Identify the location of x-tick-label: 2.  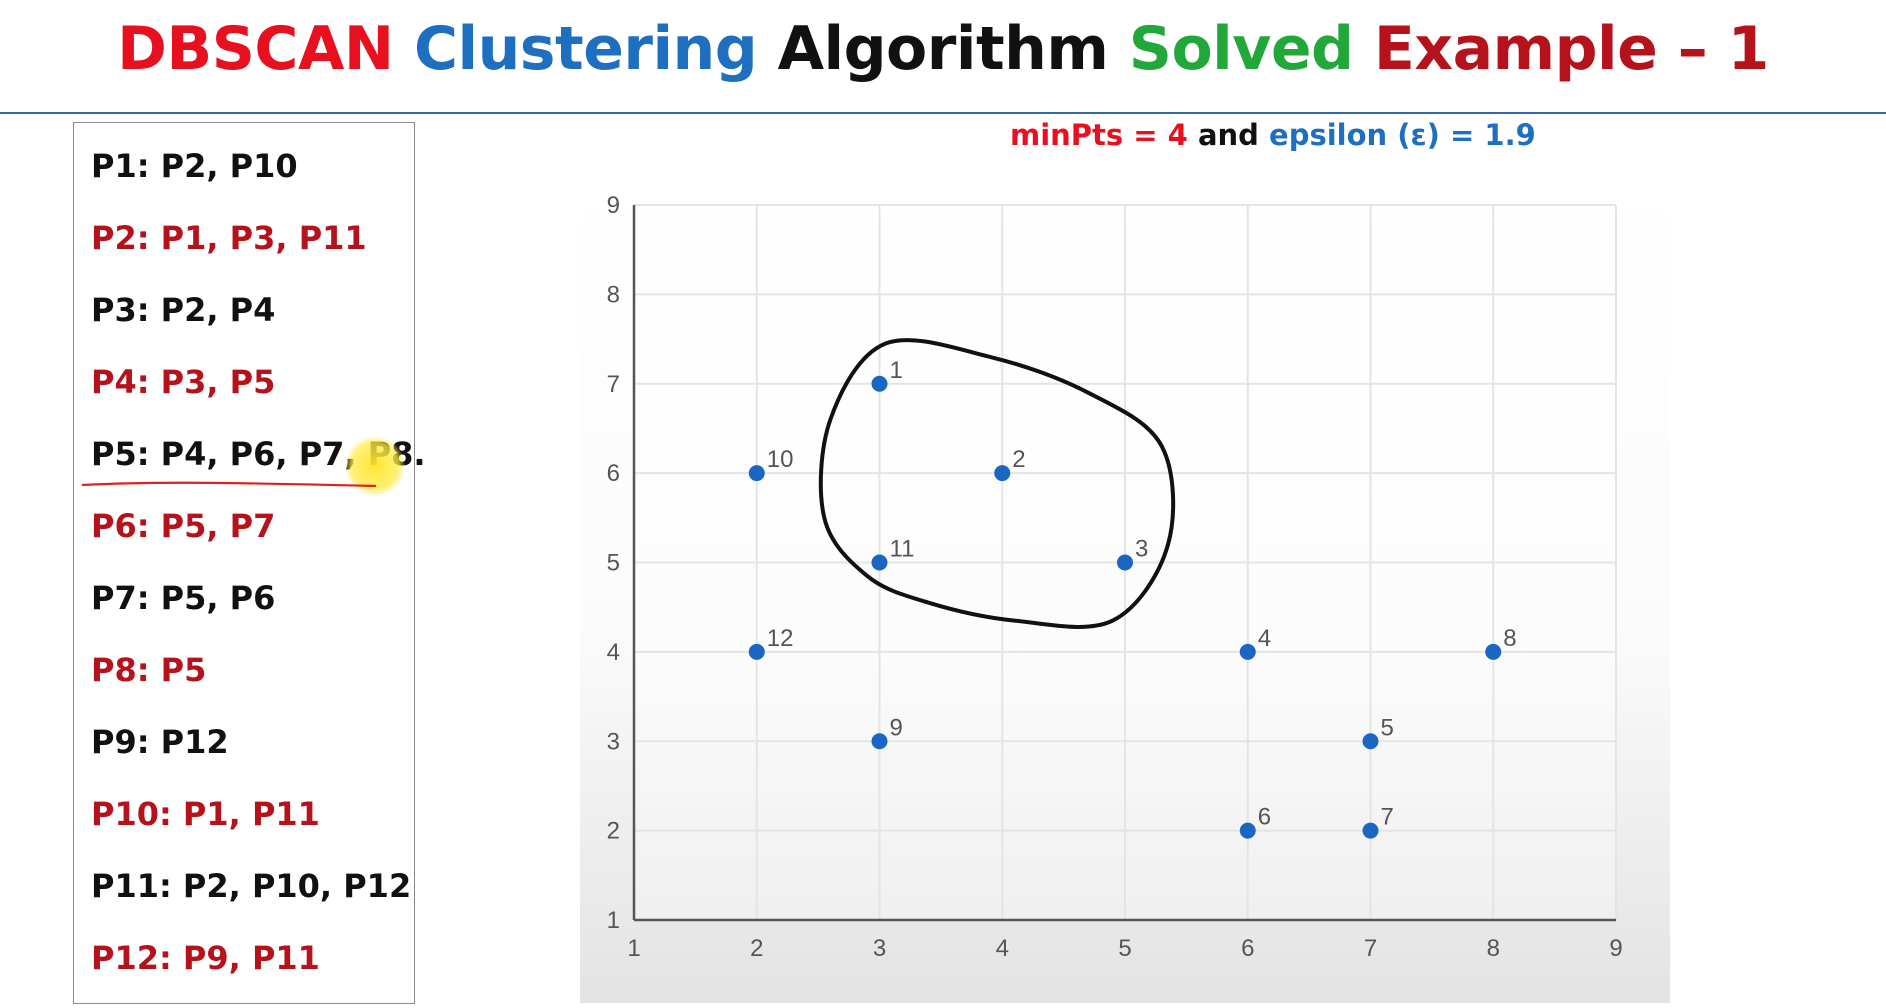
(756, 948).